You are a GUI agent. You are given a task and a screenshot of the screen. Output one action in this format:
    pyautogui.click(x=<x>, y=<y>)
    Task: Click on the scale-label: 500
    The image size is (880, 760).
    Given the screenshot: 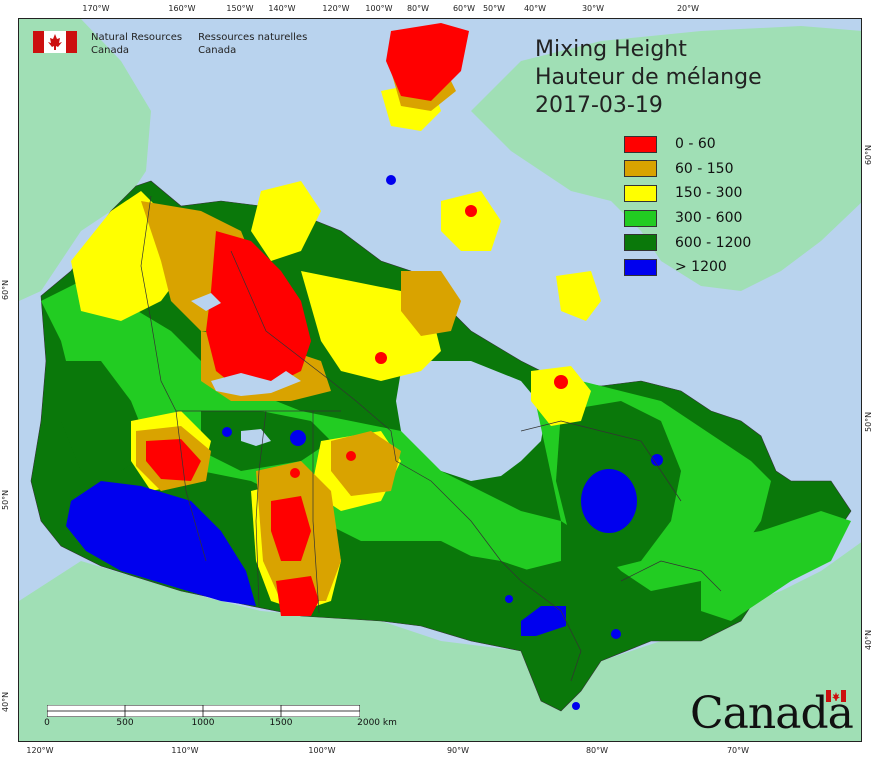 What is the action you would take?
    pyautogui.click(x=125, y=723)
    